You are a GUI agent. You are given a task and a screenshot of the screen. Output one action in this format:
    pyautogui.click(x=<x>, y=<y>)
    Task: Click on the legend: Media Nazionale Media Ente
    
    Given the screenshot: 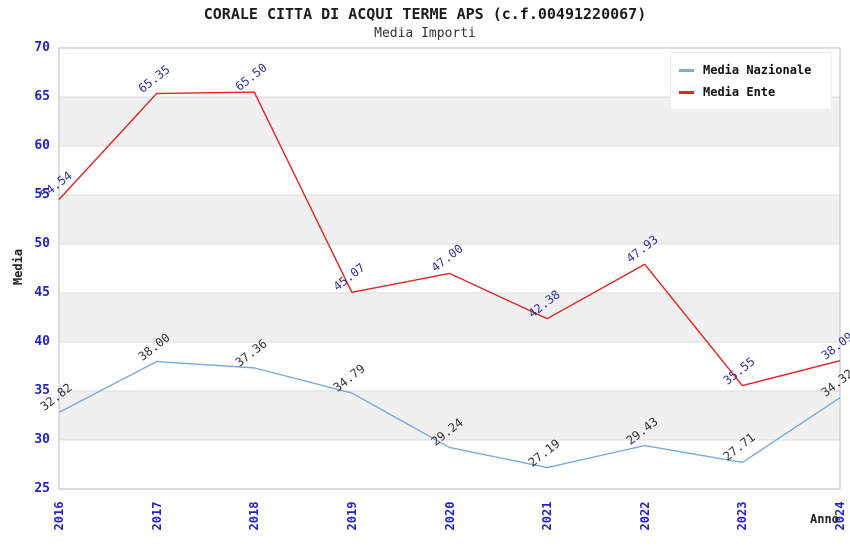 What is the action you would take?
    pyautogui.click(x=751, y=81)
    